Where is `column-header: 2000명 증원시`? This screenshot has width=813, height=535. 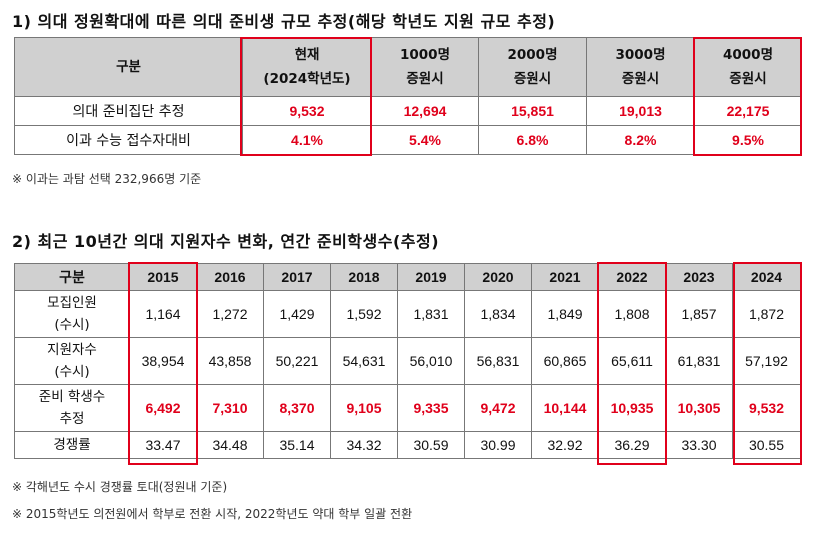
column-header: 2000명 증원시 is located at coordinates (532, 67).